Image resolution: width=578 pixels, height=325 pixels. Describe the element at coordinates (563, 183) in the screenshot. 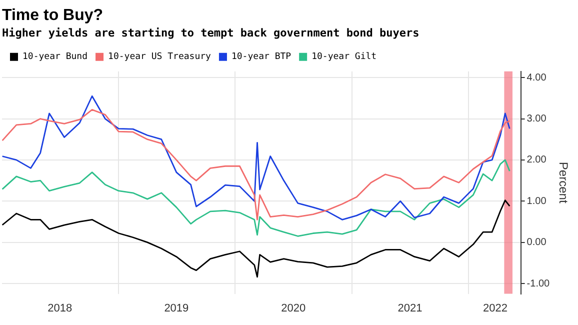

I see `y-axis-title: Percent` at that location.